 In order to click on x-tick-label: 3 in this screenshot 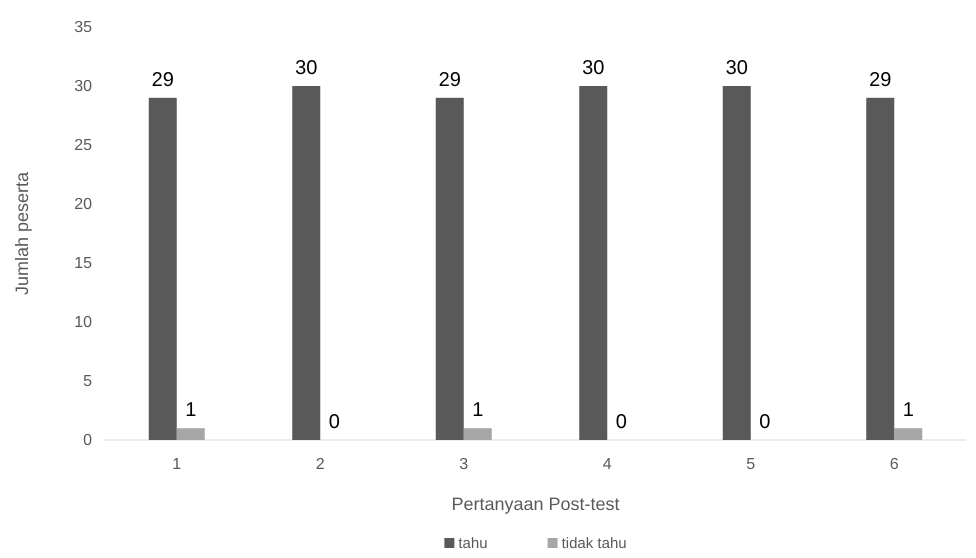, I will do `click(463, 464)`.